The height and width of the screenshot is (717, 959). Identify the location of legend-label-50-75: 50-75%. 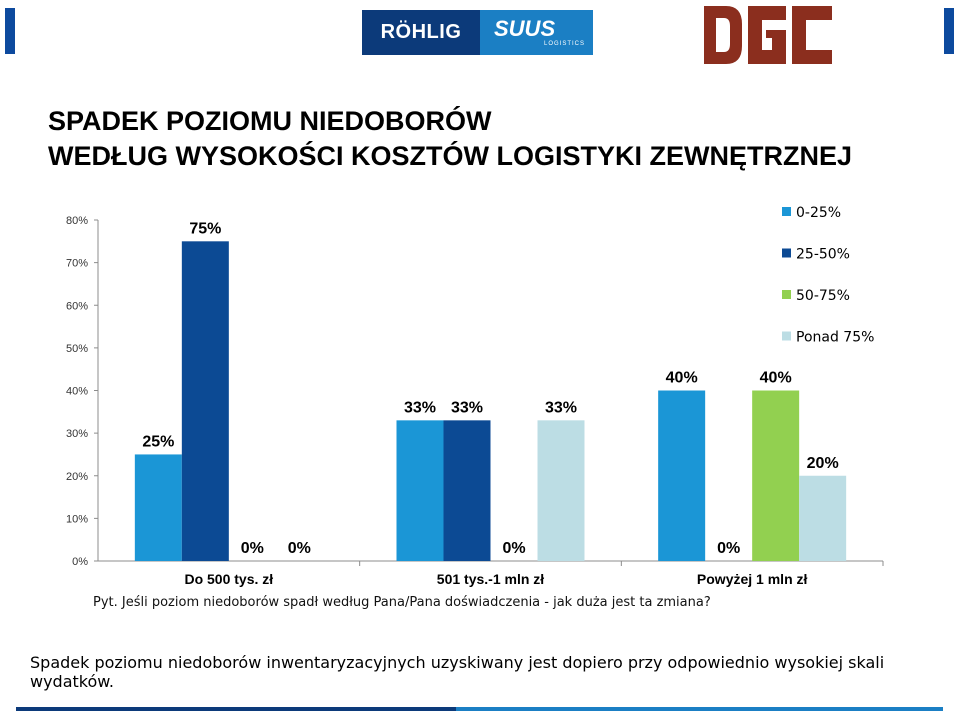
(823, 296).